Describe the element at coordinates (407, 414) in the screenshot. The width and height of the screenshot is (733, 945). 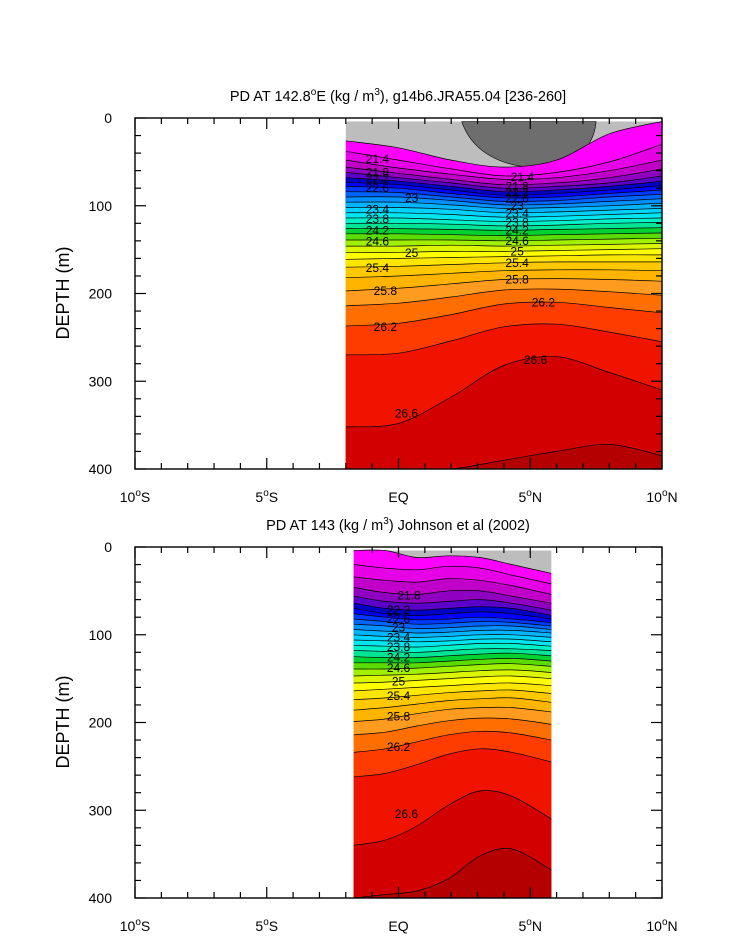
I see `contour-label: 26.6` at that location.